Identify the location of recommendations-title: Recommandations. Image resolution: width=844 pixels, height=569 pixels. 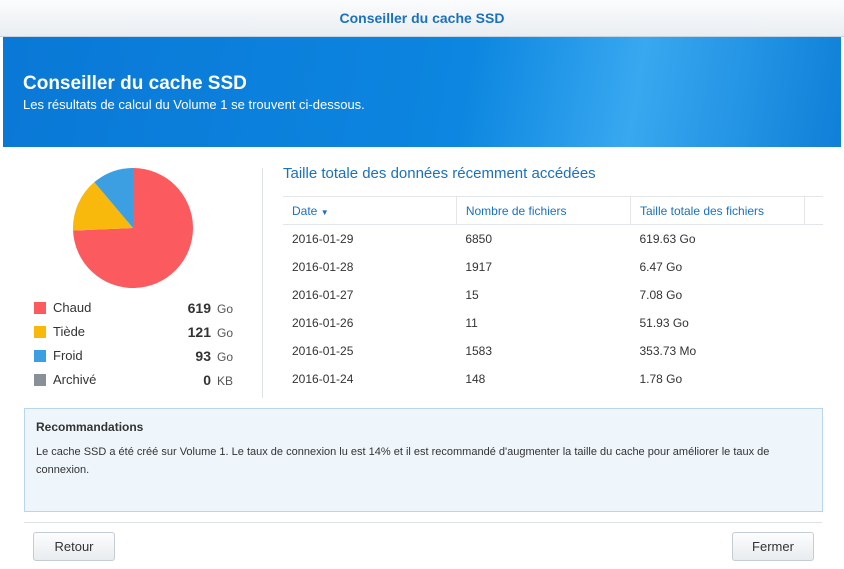
(90, 427).